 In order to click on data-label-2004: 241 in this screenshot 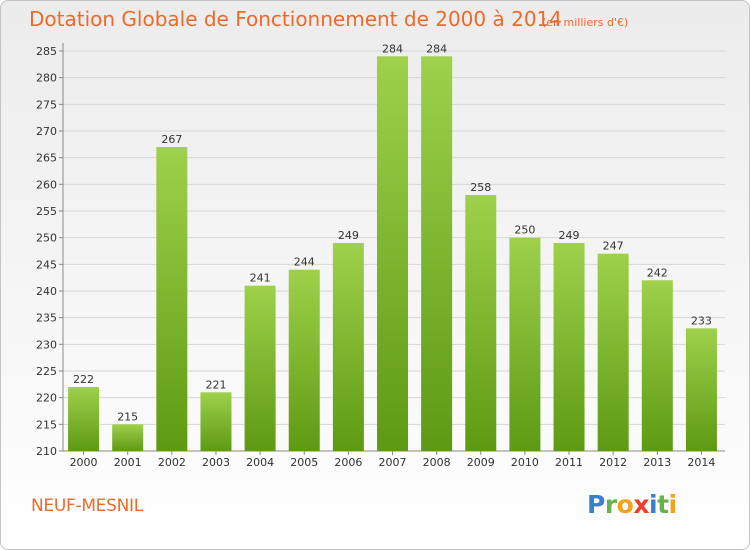, I will do `click(260, 278)`.